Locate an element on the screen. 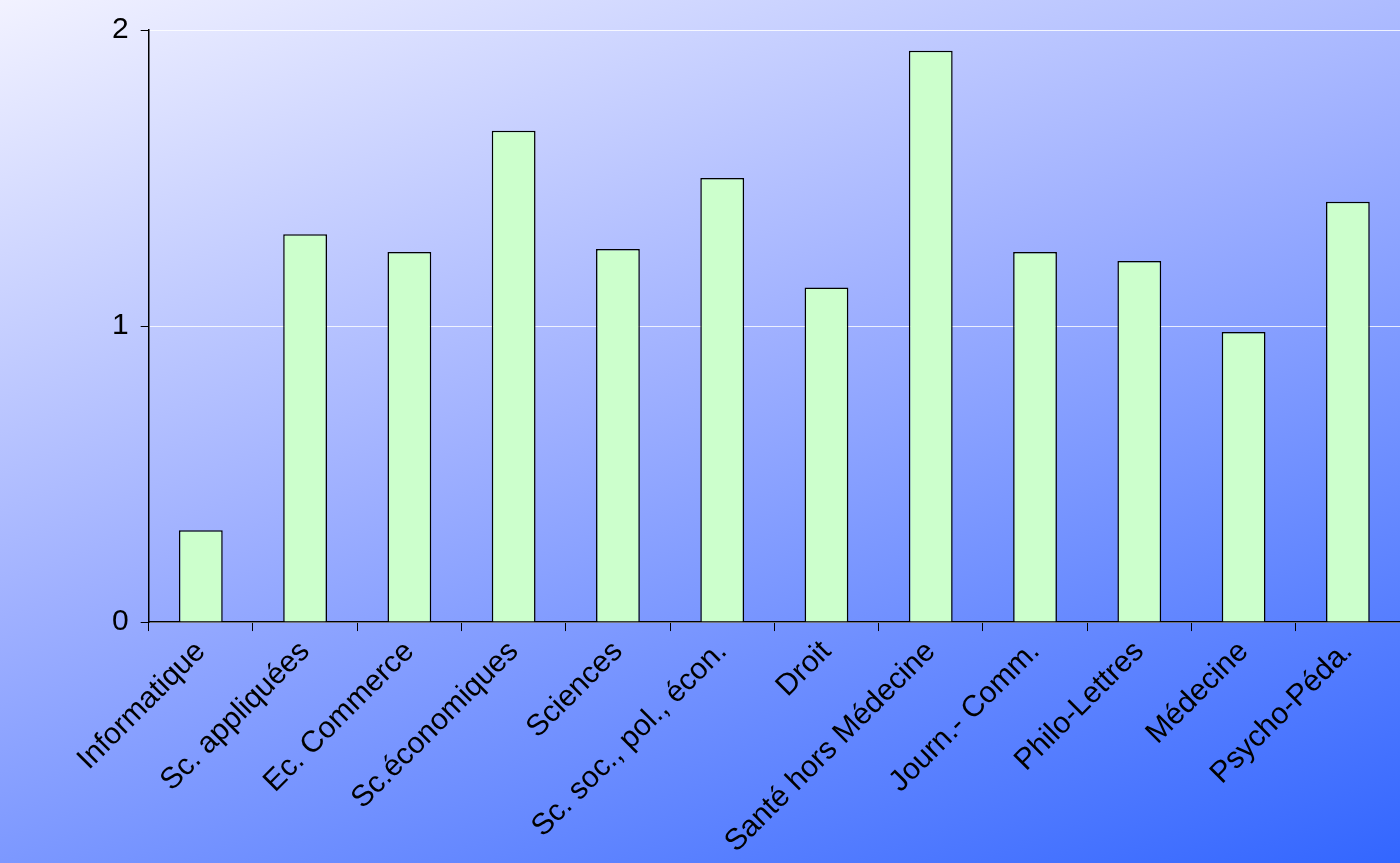 The width and height of the screenshot is (1400, 863). y-tick-label: 2 is located at coordinates (120, 28).